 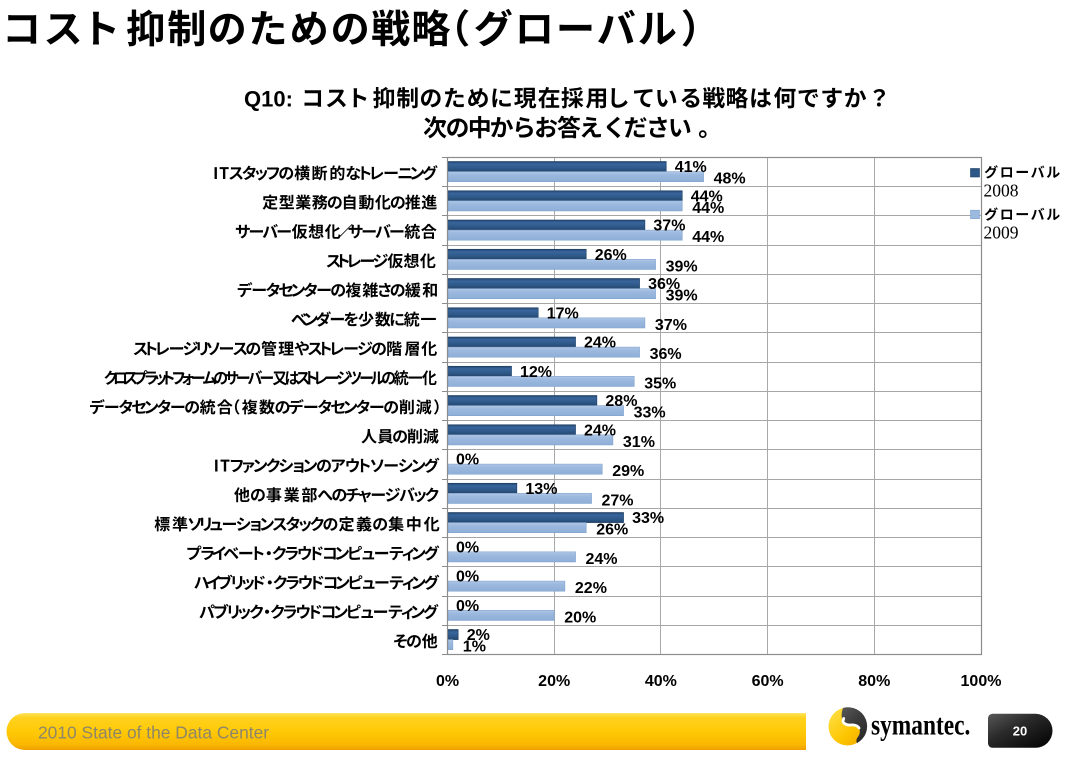 What do you see at coordinates (563, 313) in the screenshot?
I see `svg-text: 17%` at bounding box center [563, 313].